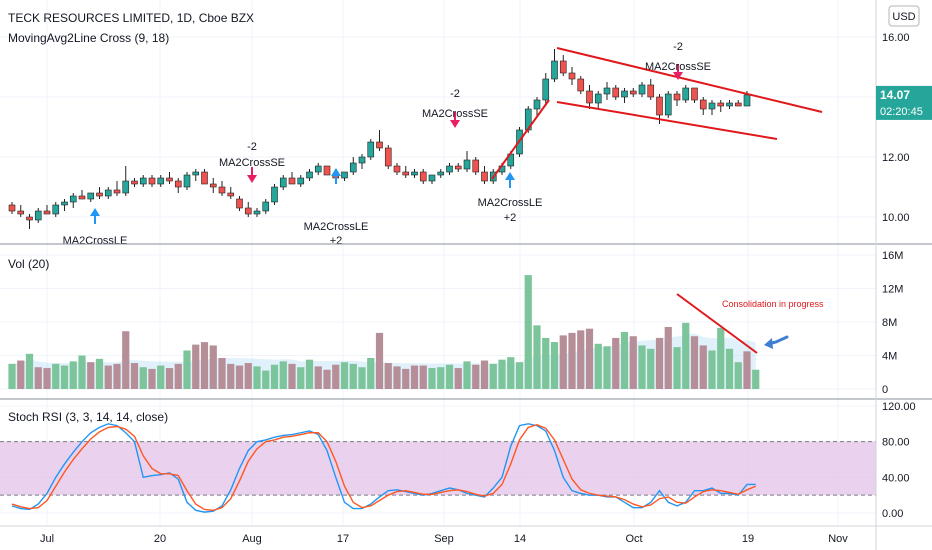  I want to click on currency-button: USD, so click(904, 16).